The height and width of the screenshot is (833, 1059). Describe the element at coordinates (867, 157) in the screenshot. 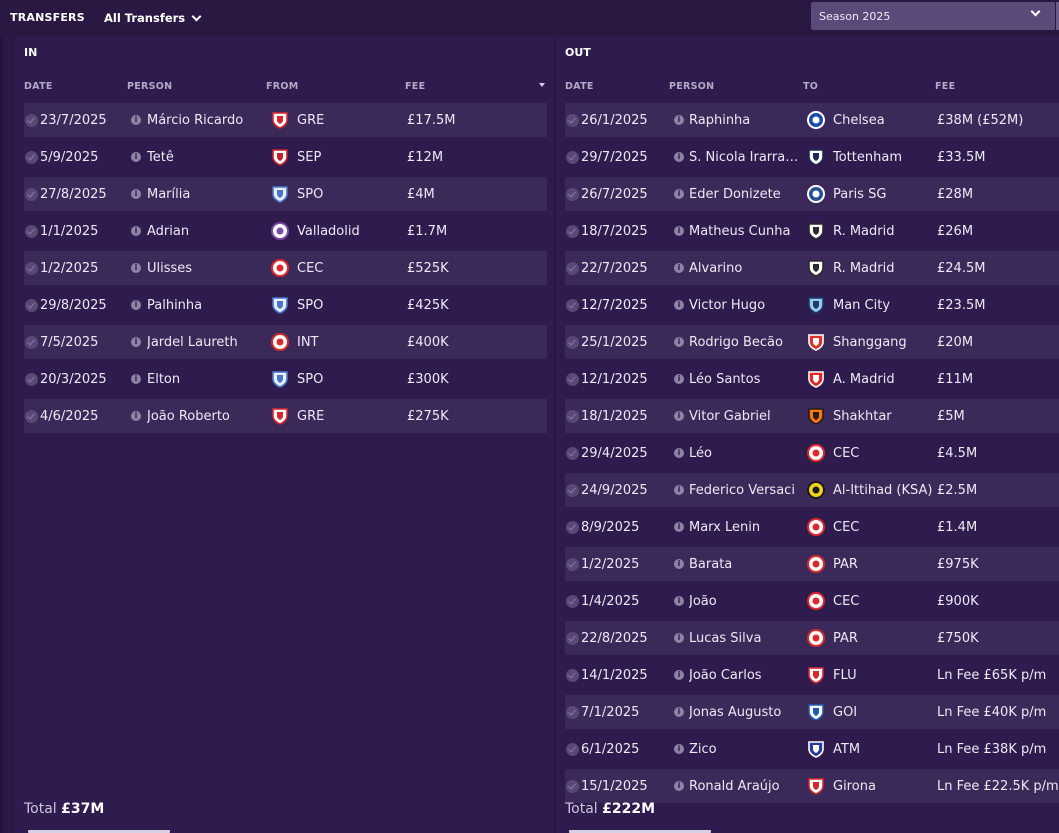

I see `club-name: Tottenham` at that location.